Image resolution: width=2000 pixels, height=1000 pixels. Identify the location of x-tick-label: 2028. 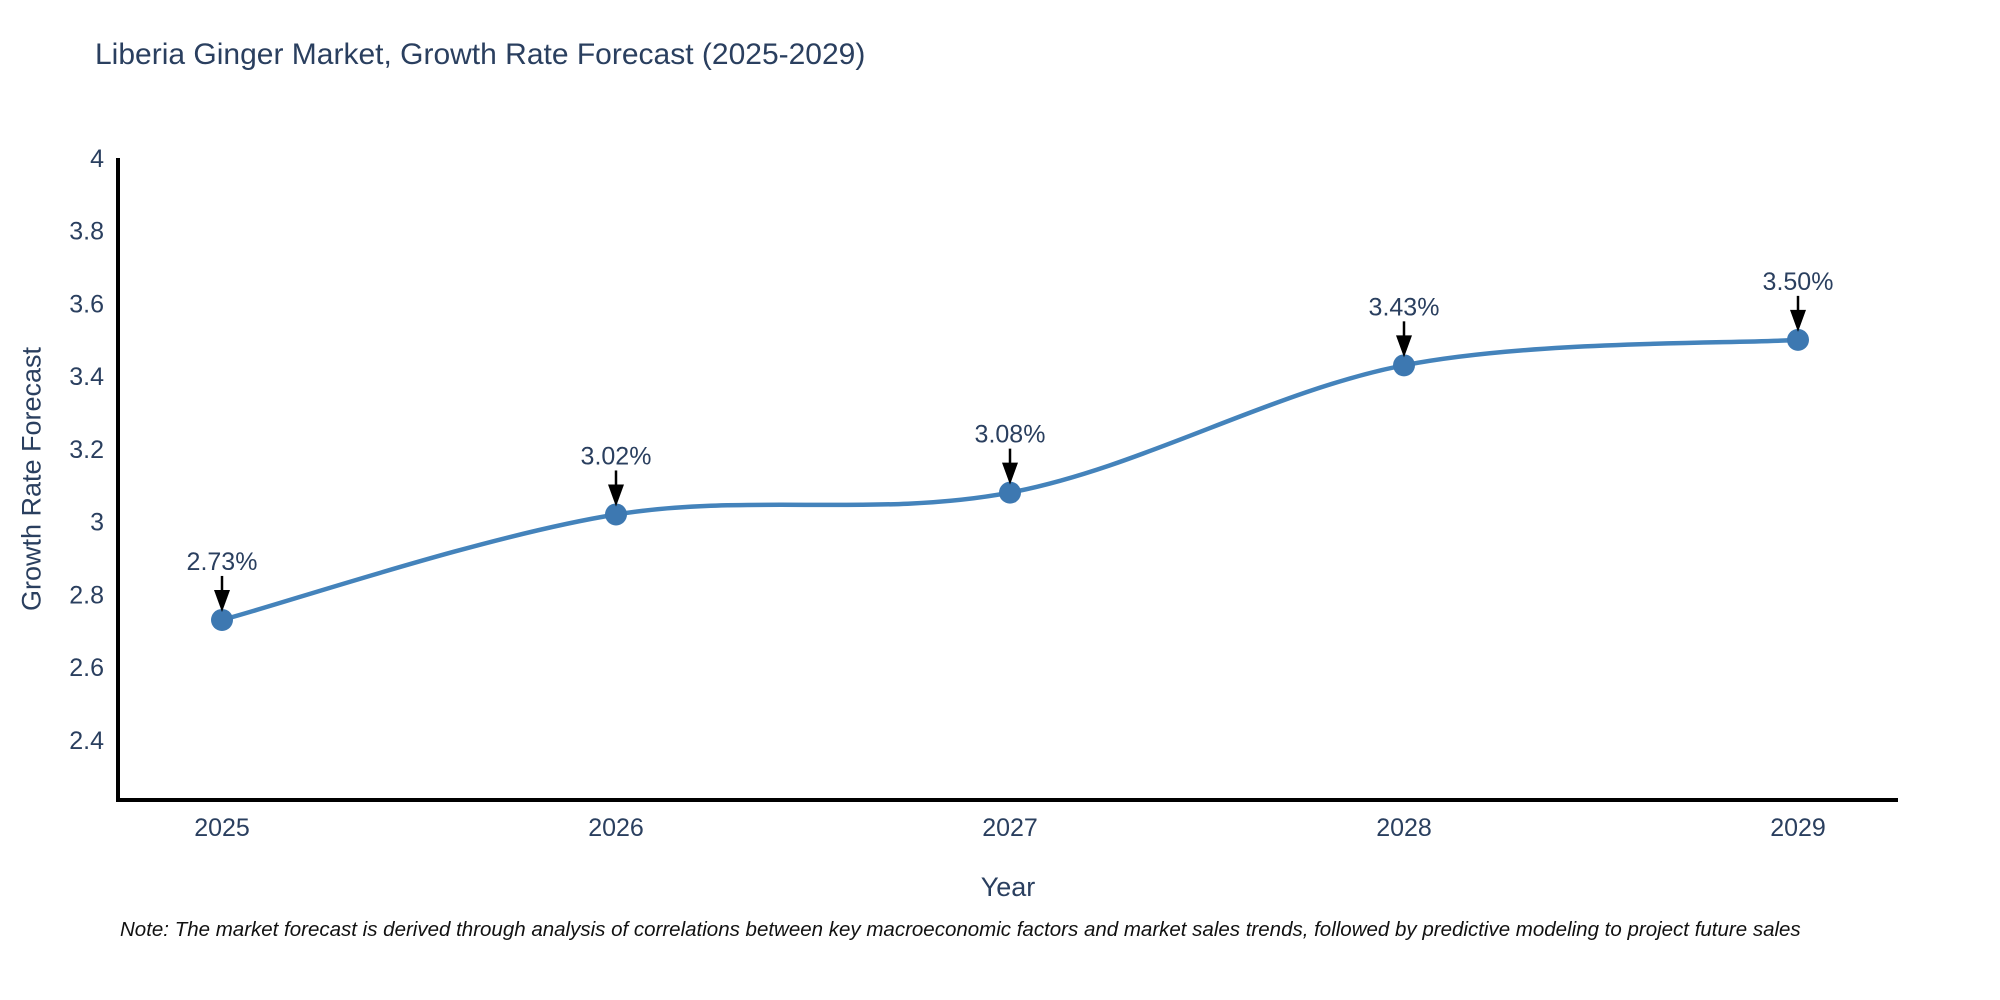
(1404, 828).